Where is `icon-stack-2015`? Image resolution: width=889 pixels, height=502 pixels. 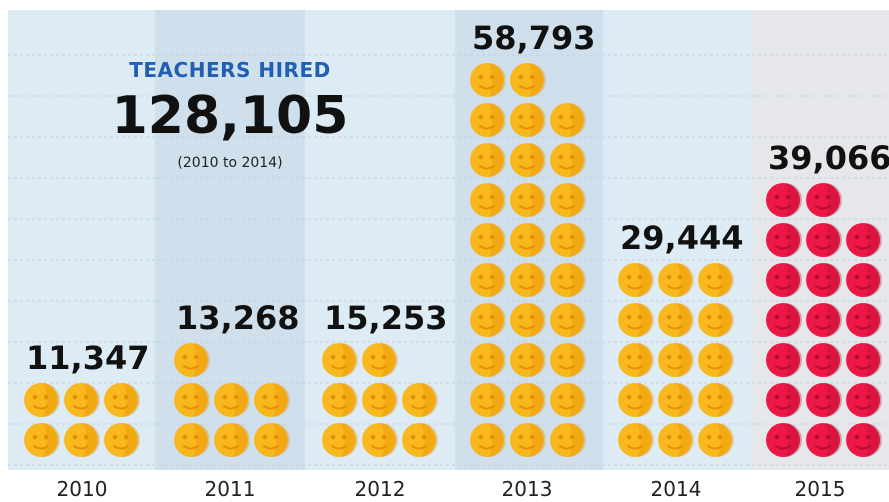
icon-stack-2015 is located at coordinates (824, 320).